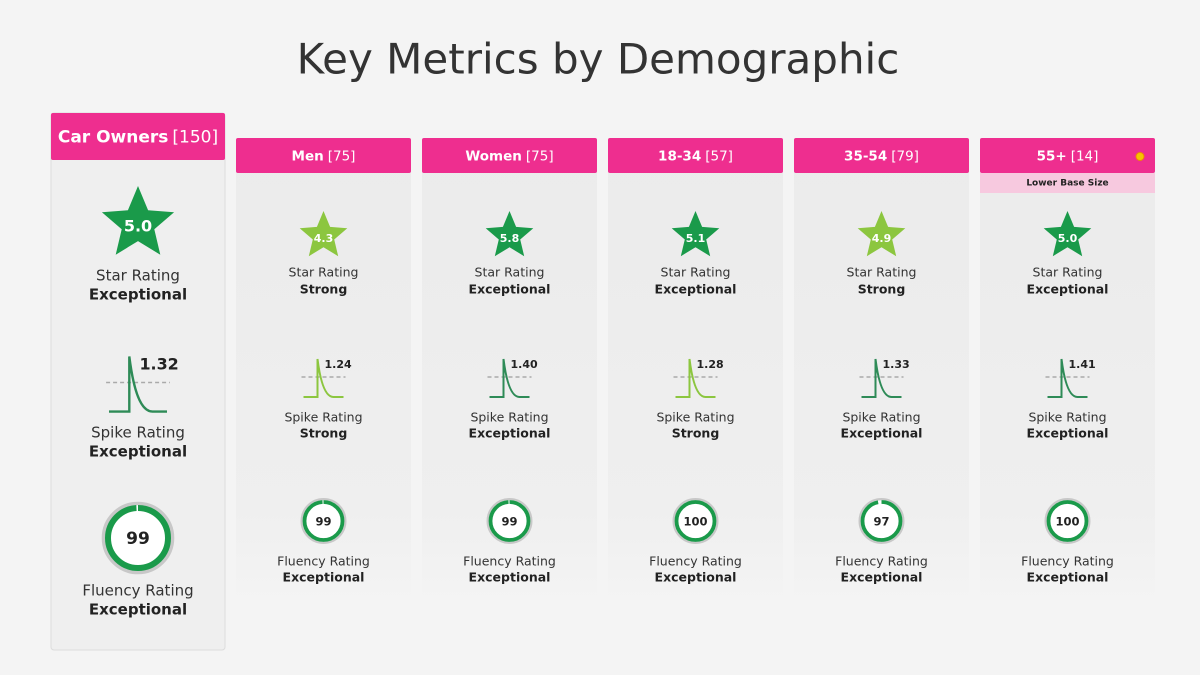 The width and height of the screenshot is (1200, 675). What do you see at coordinates (1082, 364) in the screenshot?
I see `spike-value: 1.41` at bounding box center [1082, 364].